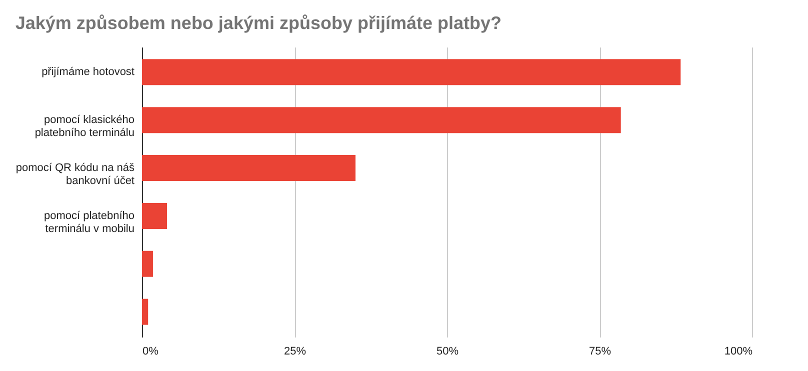 This screenshot has height=371, width=808. Describe the element at coordinates (295, 352) in the screenshot. I see `x-tick-label: 25%` at that location.